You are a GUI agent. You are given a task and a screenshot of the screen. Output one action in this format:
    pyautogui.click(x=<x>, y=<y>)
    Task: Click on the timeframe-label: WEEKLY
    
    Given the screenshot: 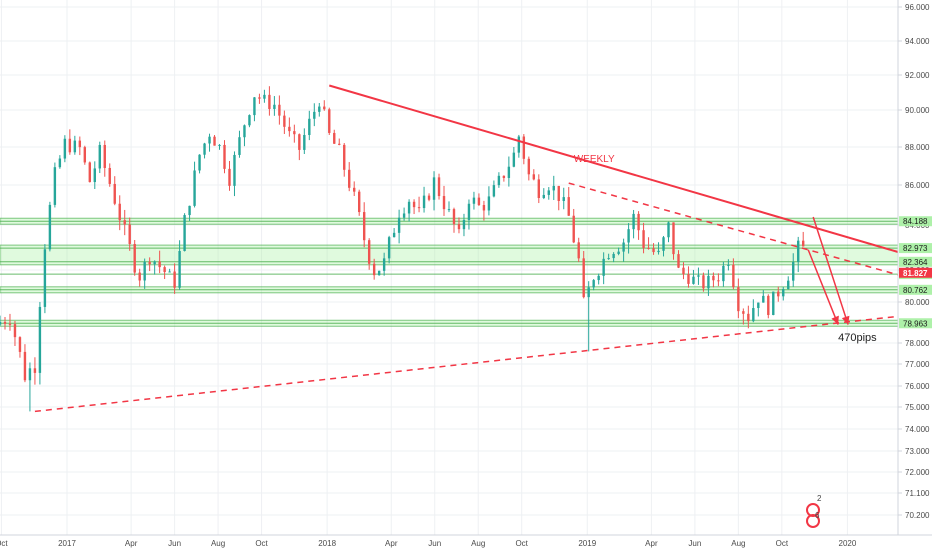 What is the action you would take?
    pyautogui.click(x=594, y=159)
    